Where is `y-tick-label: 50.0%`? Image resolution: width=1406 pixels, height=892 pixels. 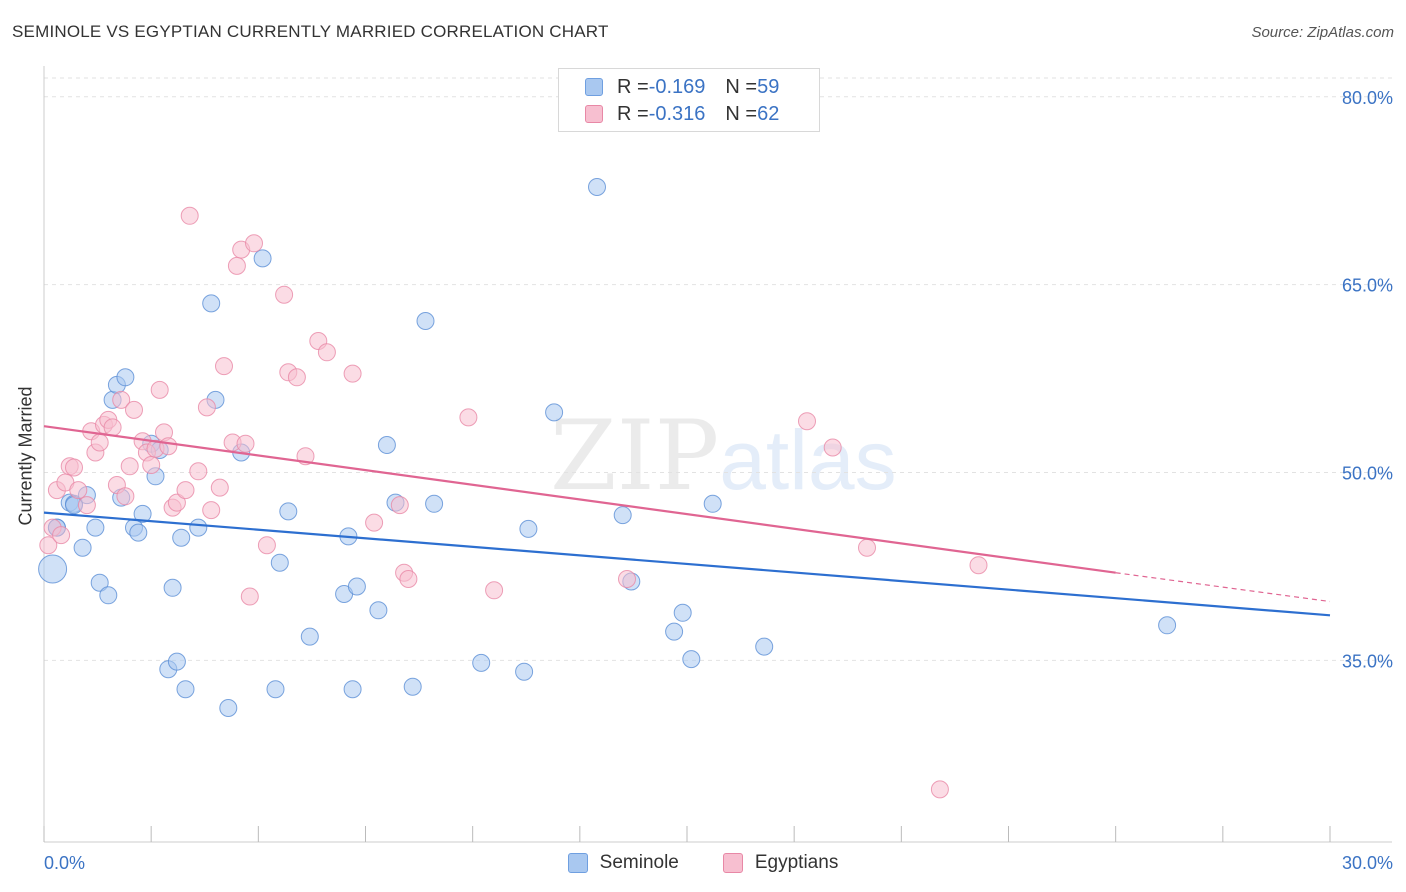 y-tick-label: 50.0% is located at coordinates (1367, 474).